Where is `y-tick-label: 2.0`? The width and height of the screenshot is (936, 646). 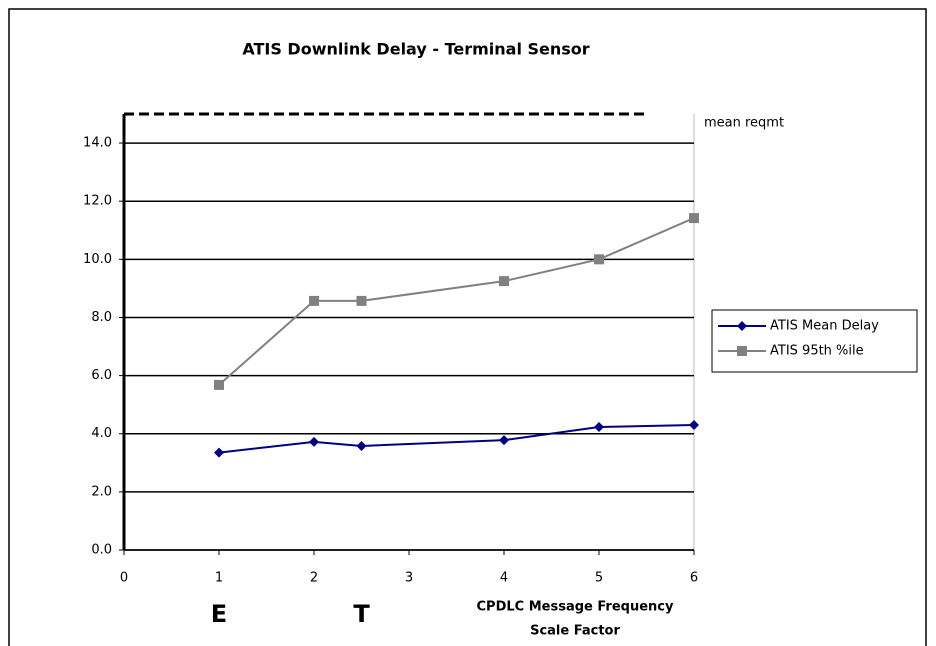 y-tick-label: 2.0 is located at coordinates (101, 491).